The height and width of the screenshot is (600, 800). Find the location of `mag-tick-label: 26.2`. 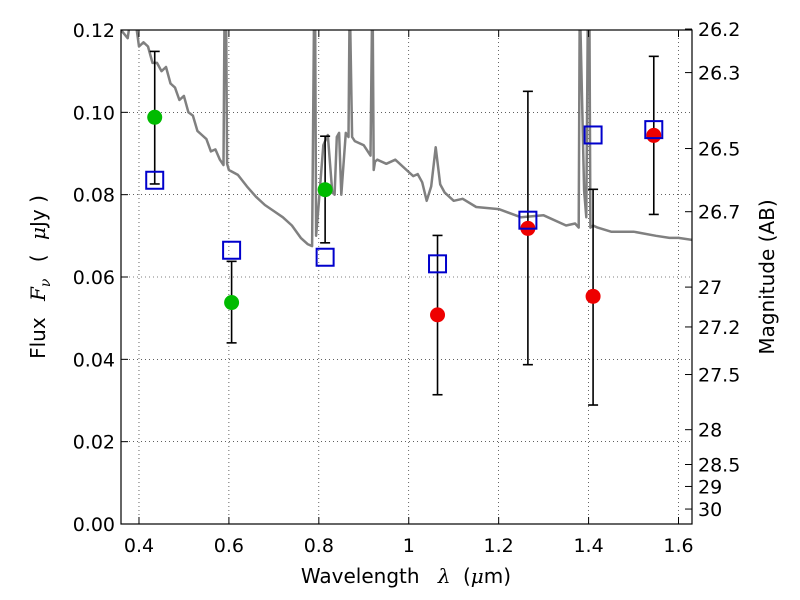

mag-tick-label: 26.2 is located at coordinates (719, 30).